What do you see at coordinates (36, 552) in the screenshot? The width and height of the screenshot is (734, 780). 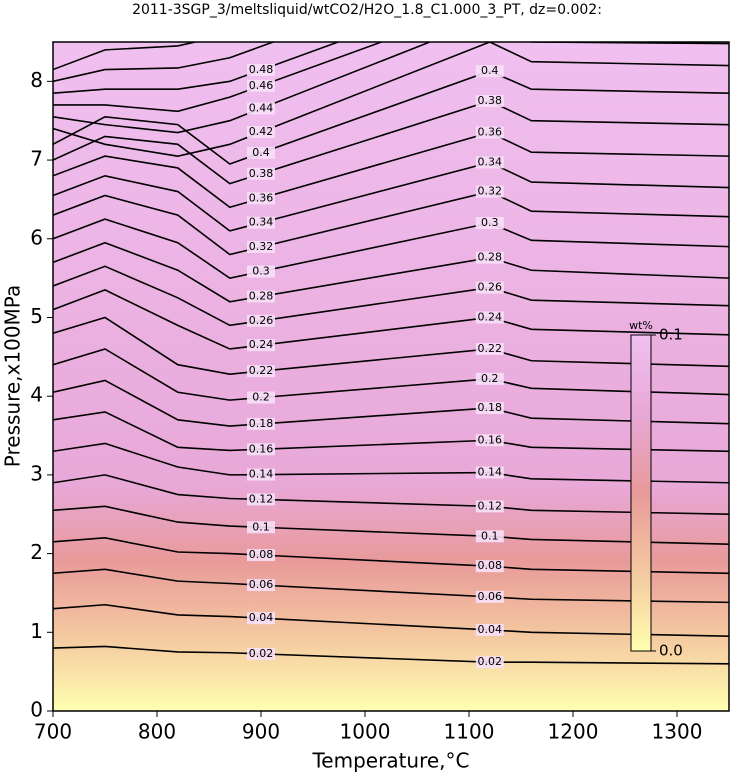 I see `y-tick-label: 2` at bounding box center [36, 552].